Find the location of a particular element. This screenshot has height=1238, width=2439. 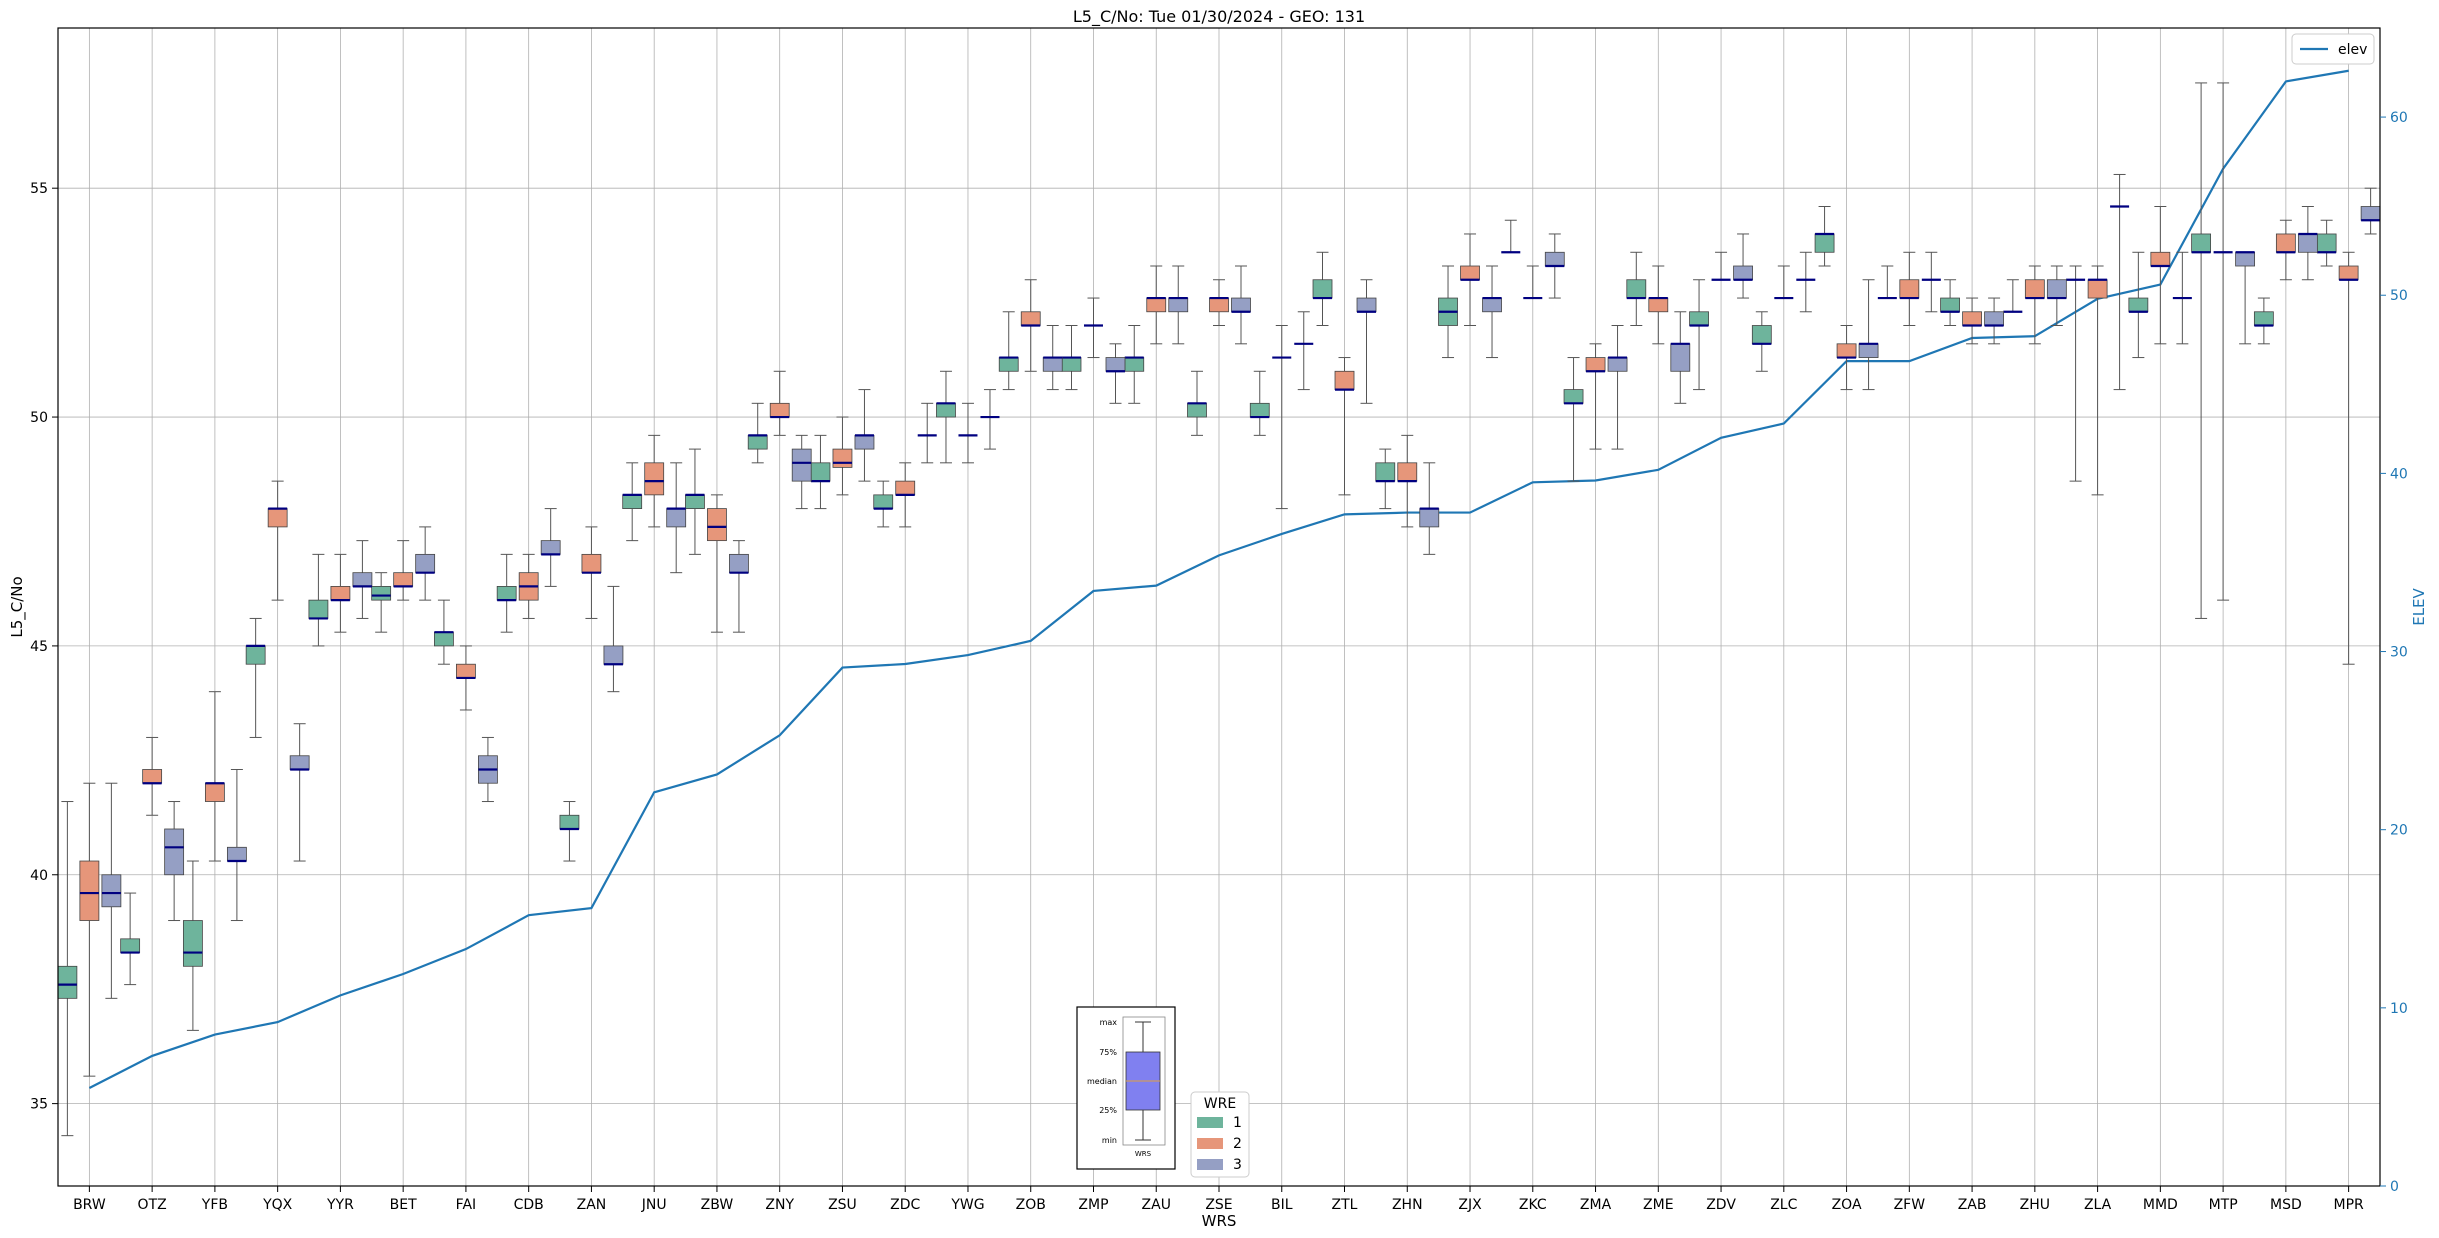

elev-legend: elev is located at coordinates (2333, 49).